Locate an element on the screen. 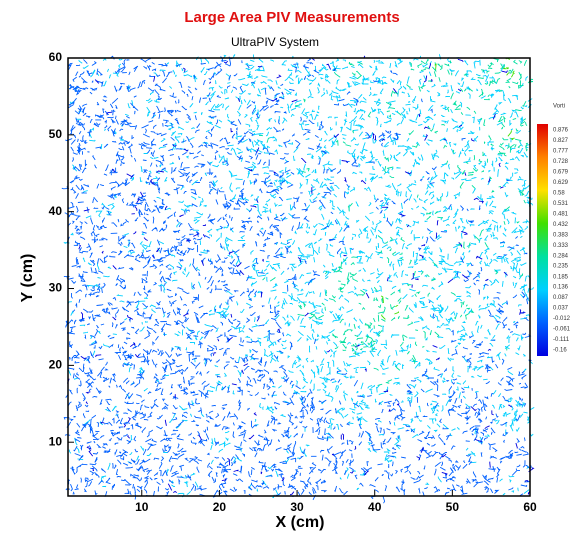  x-tick-label: 40 is located at coordinates (375, 507).